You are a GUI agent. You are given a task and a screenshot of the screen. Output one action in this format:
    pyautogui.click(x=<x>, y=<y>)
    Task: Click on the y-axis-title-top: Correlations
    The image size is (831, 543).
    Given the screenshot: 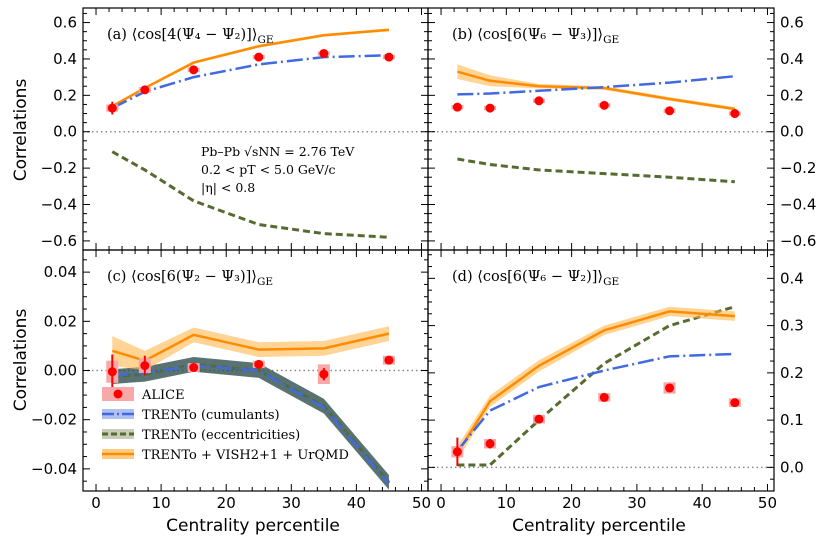 What is the action you would take?
    pyautogui.click(x=21, y=130)
    